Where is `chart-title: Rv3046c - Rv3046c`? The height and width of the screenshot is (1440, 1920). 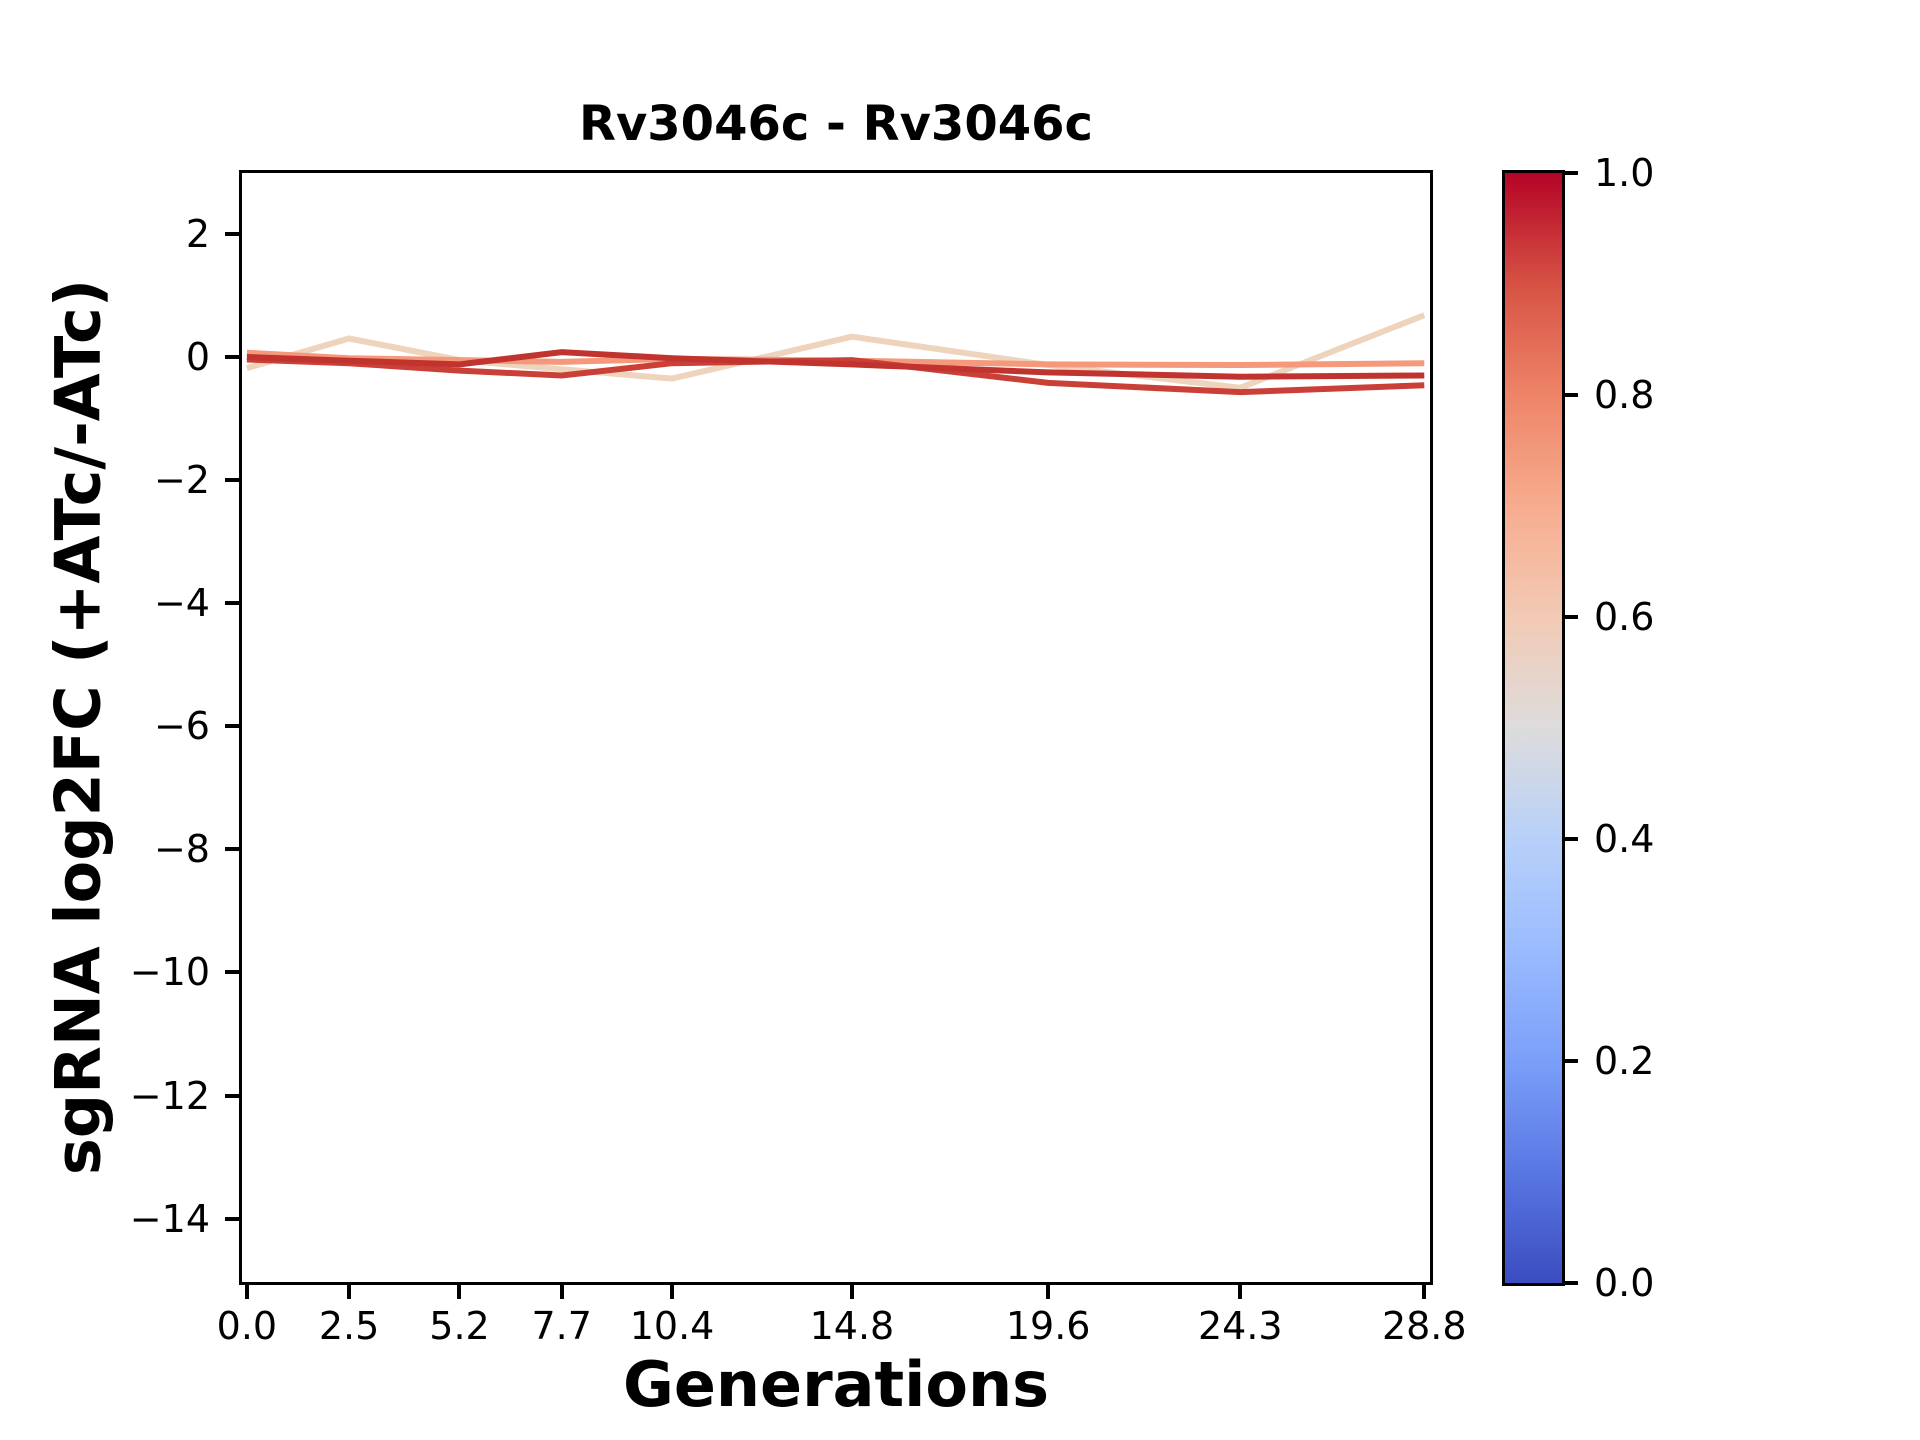
chart-title: Rv3046c - Rv3046c is located at coordinates (836, 124).